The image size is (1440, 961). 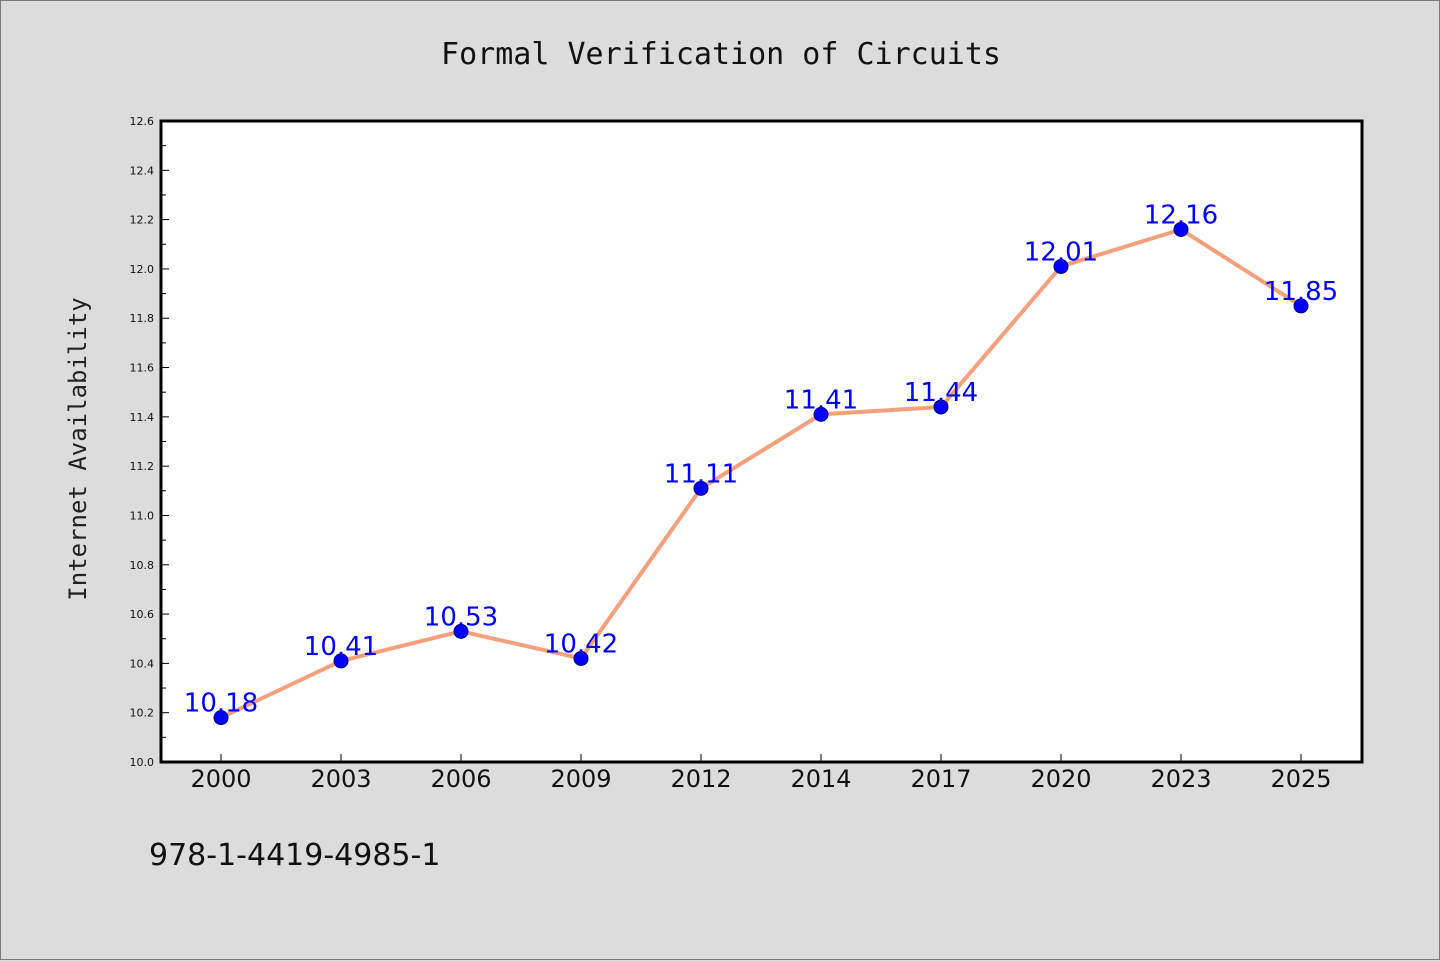 What do you see at coordinates (1060, 779) in the screenshot?
I see `x-tick-label: 2020` at bounding box center [1060, 779].